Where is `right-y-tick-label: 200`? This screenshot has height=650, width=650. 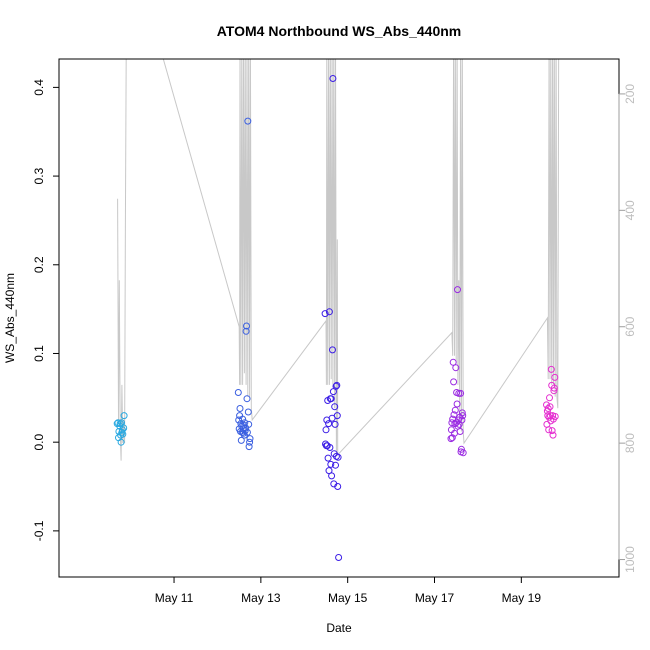 right-y-tick-label: 200 is located at coordinates (630, 94).